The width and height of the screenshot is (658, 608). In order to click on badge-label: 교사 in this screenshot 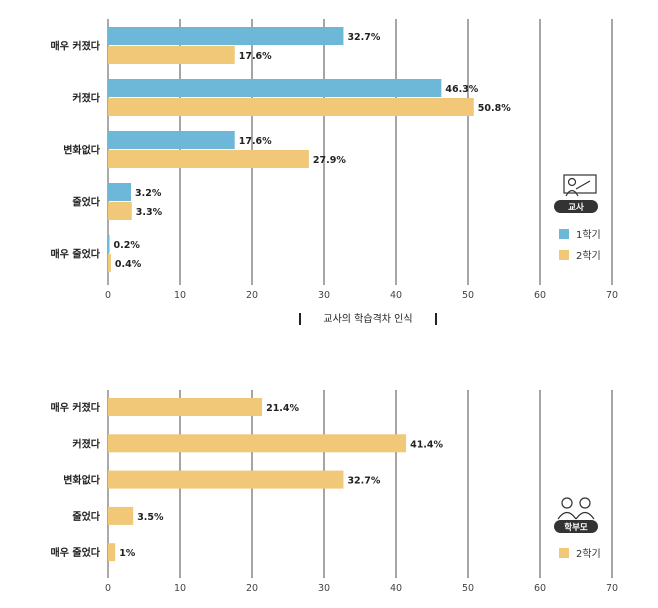, I will do `click(576, 207)`.